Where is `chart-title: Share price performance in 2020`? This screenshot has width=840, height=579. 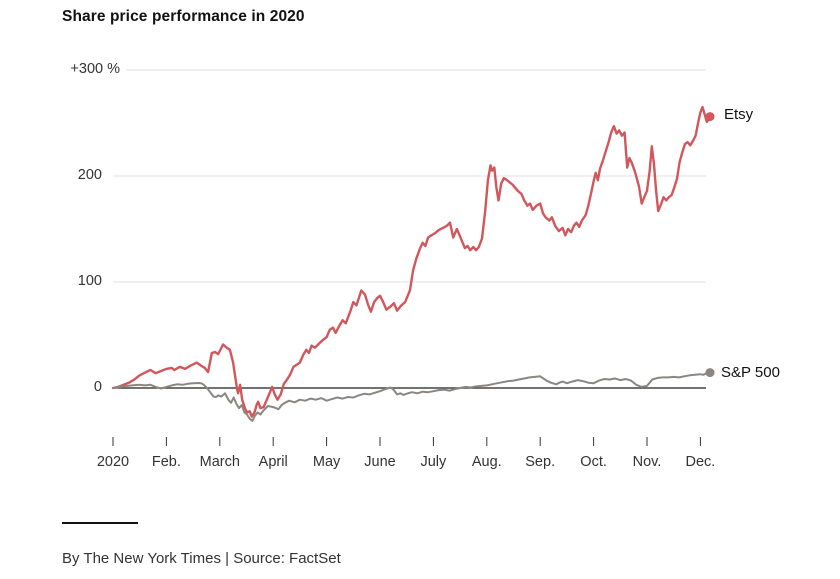 chart-title: Share price performance in 2020 is located at coordinates (183, 16).